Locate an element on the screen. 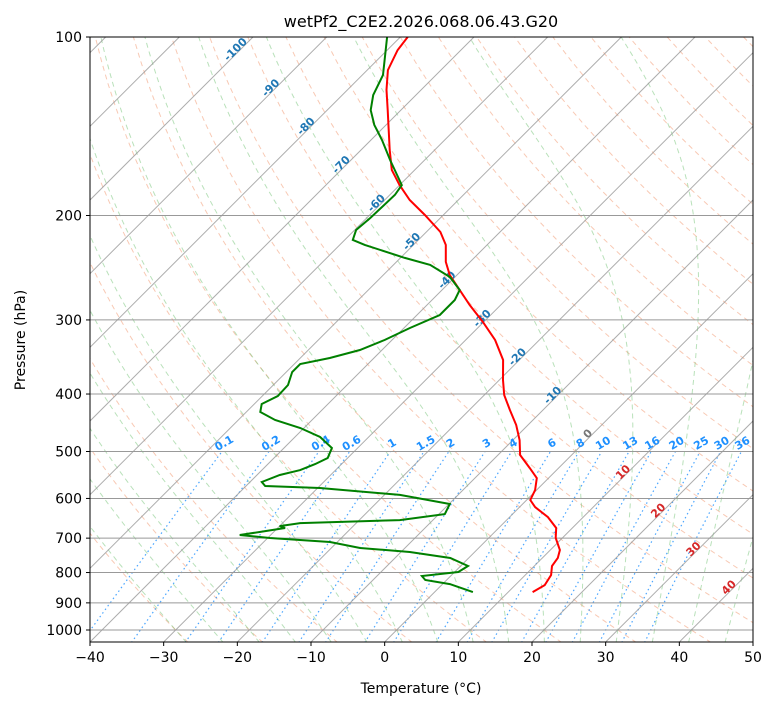  x-tick-label: 0 is located at coordinates (384, 658).